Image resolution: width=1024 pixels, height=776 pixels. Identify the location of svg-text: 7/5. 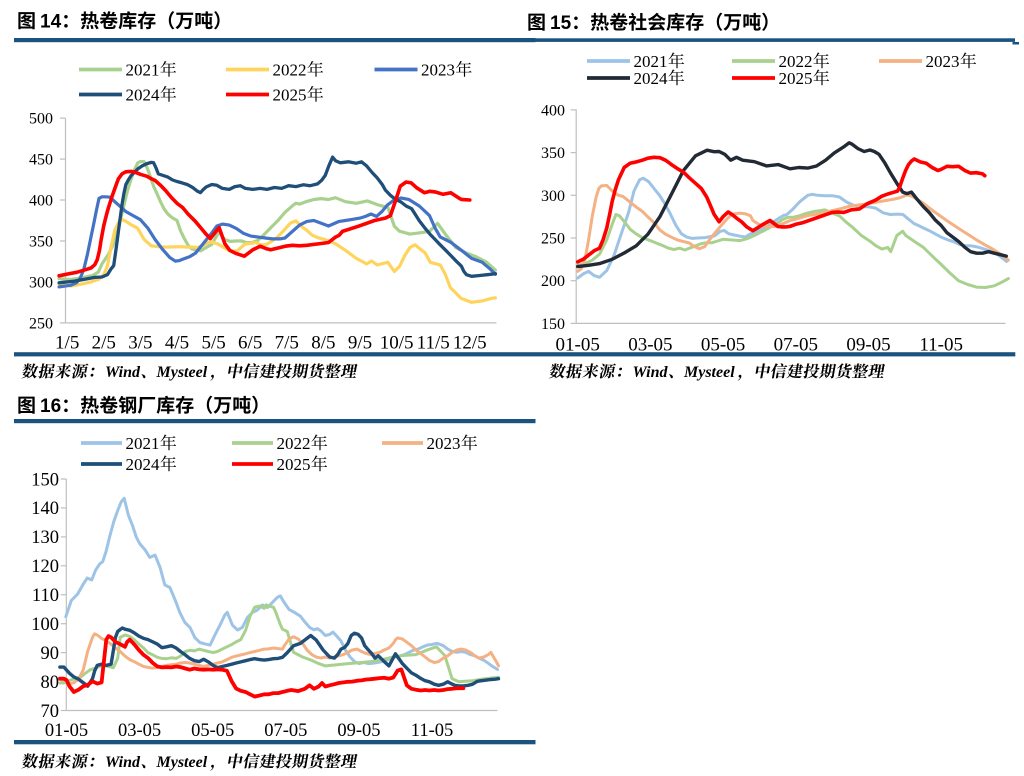
(287, 343).